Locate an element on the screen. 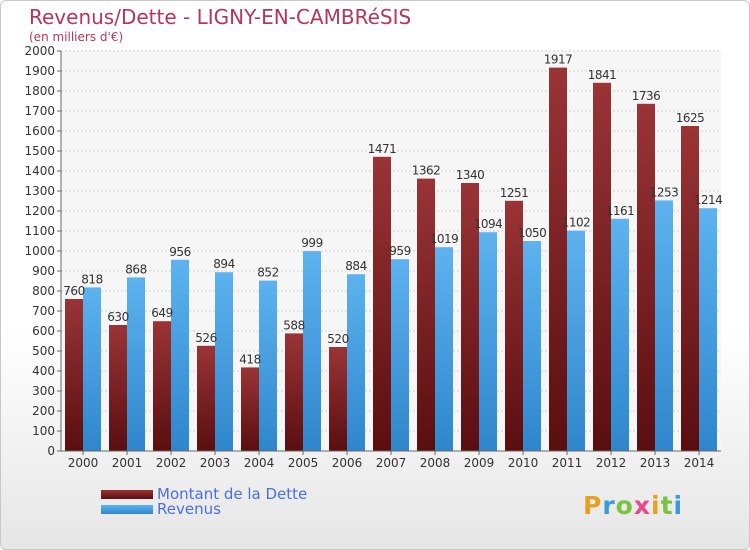  data-label-revenue: 894 is located at coordinates (223, 264).